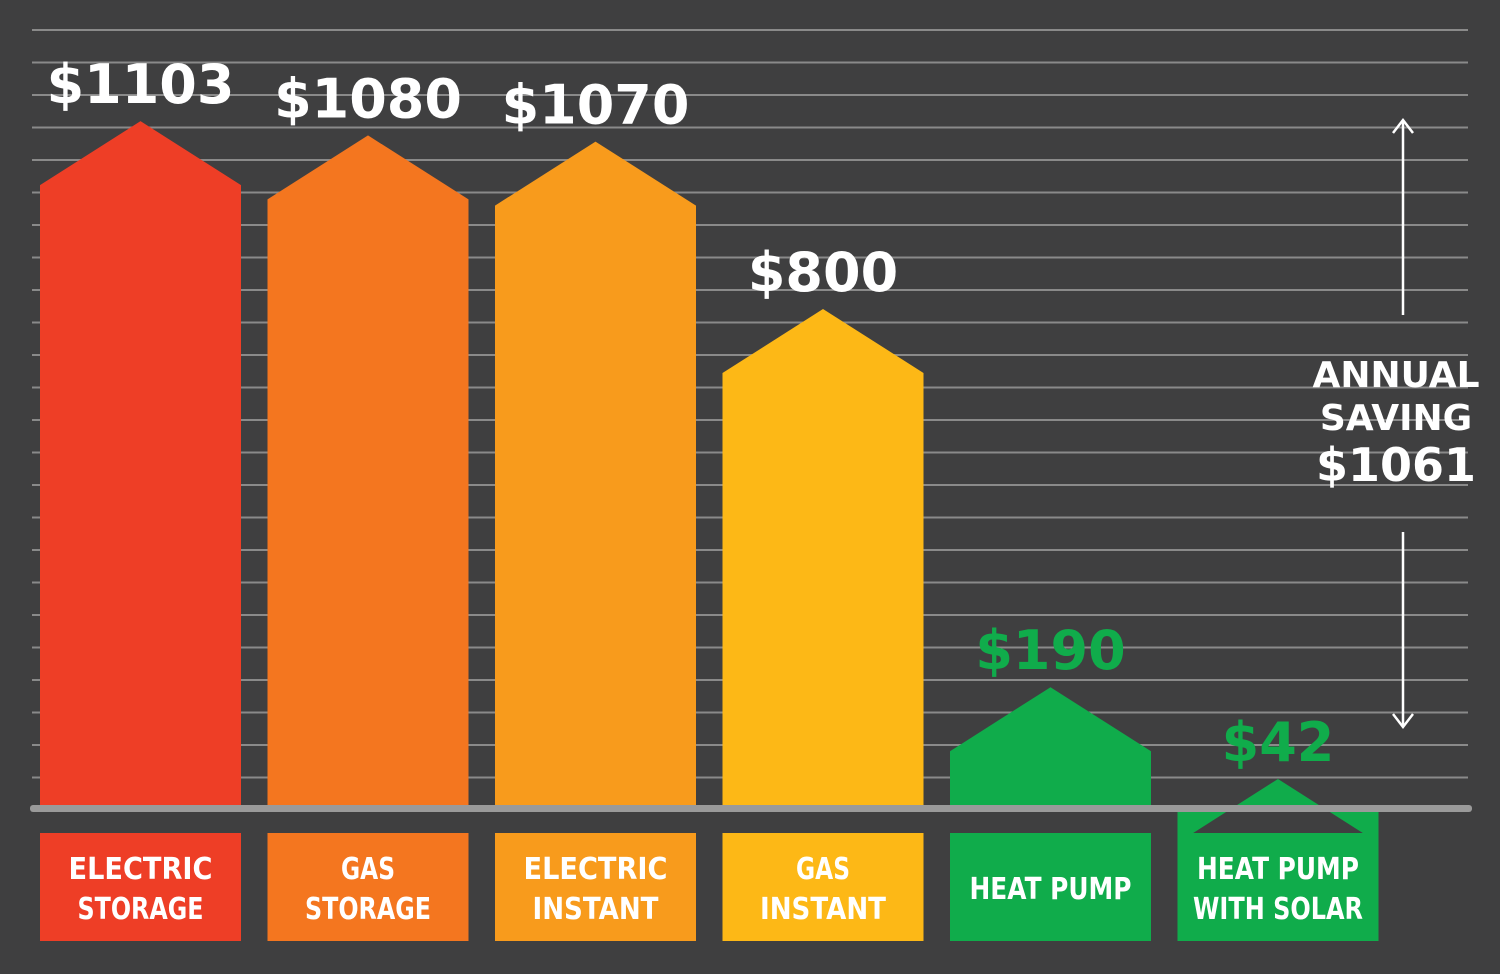 The height and width of the screenshot is (974, 1500). What do you see at coordinates (1396, 418) in the screenshot?
I see `saving-line-2: SAVING` at bounding box center [1396, 418].